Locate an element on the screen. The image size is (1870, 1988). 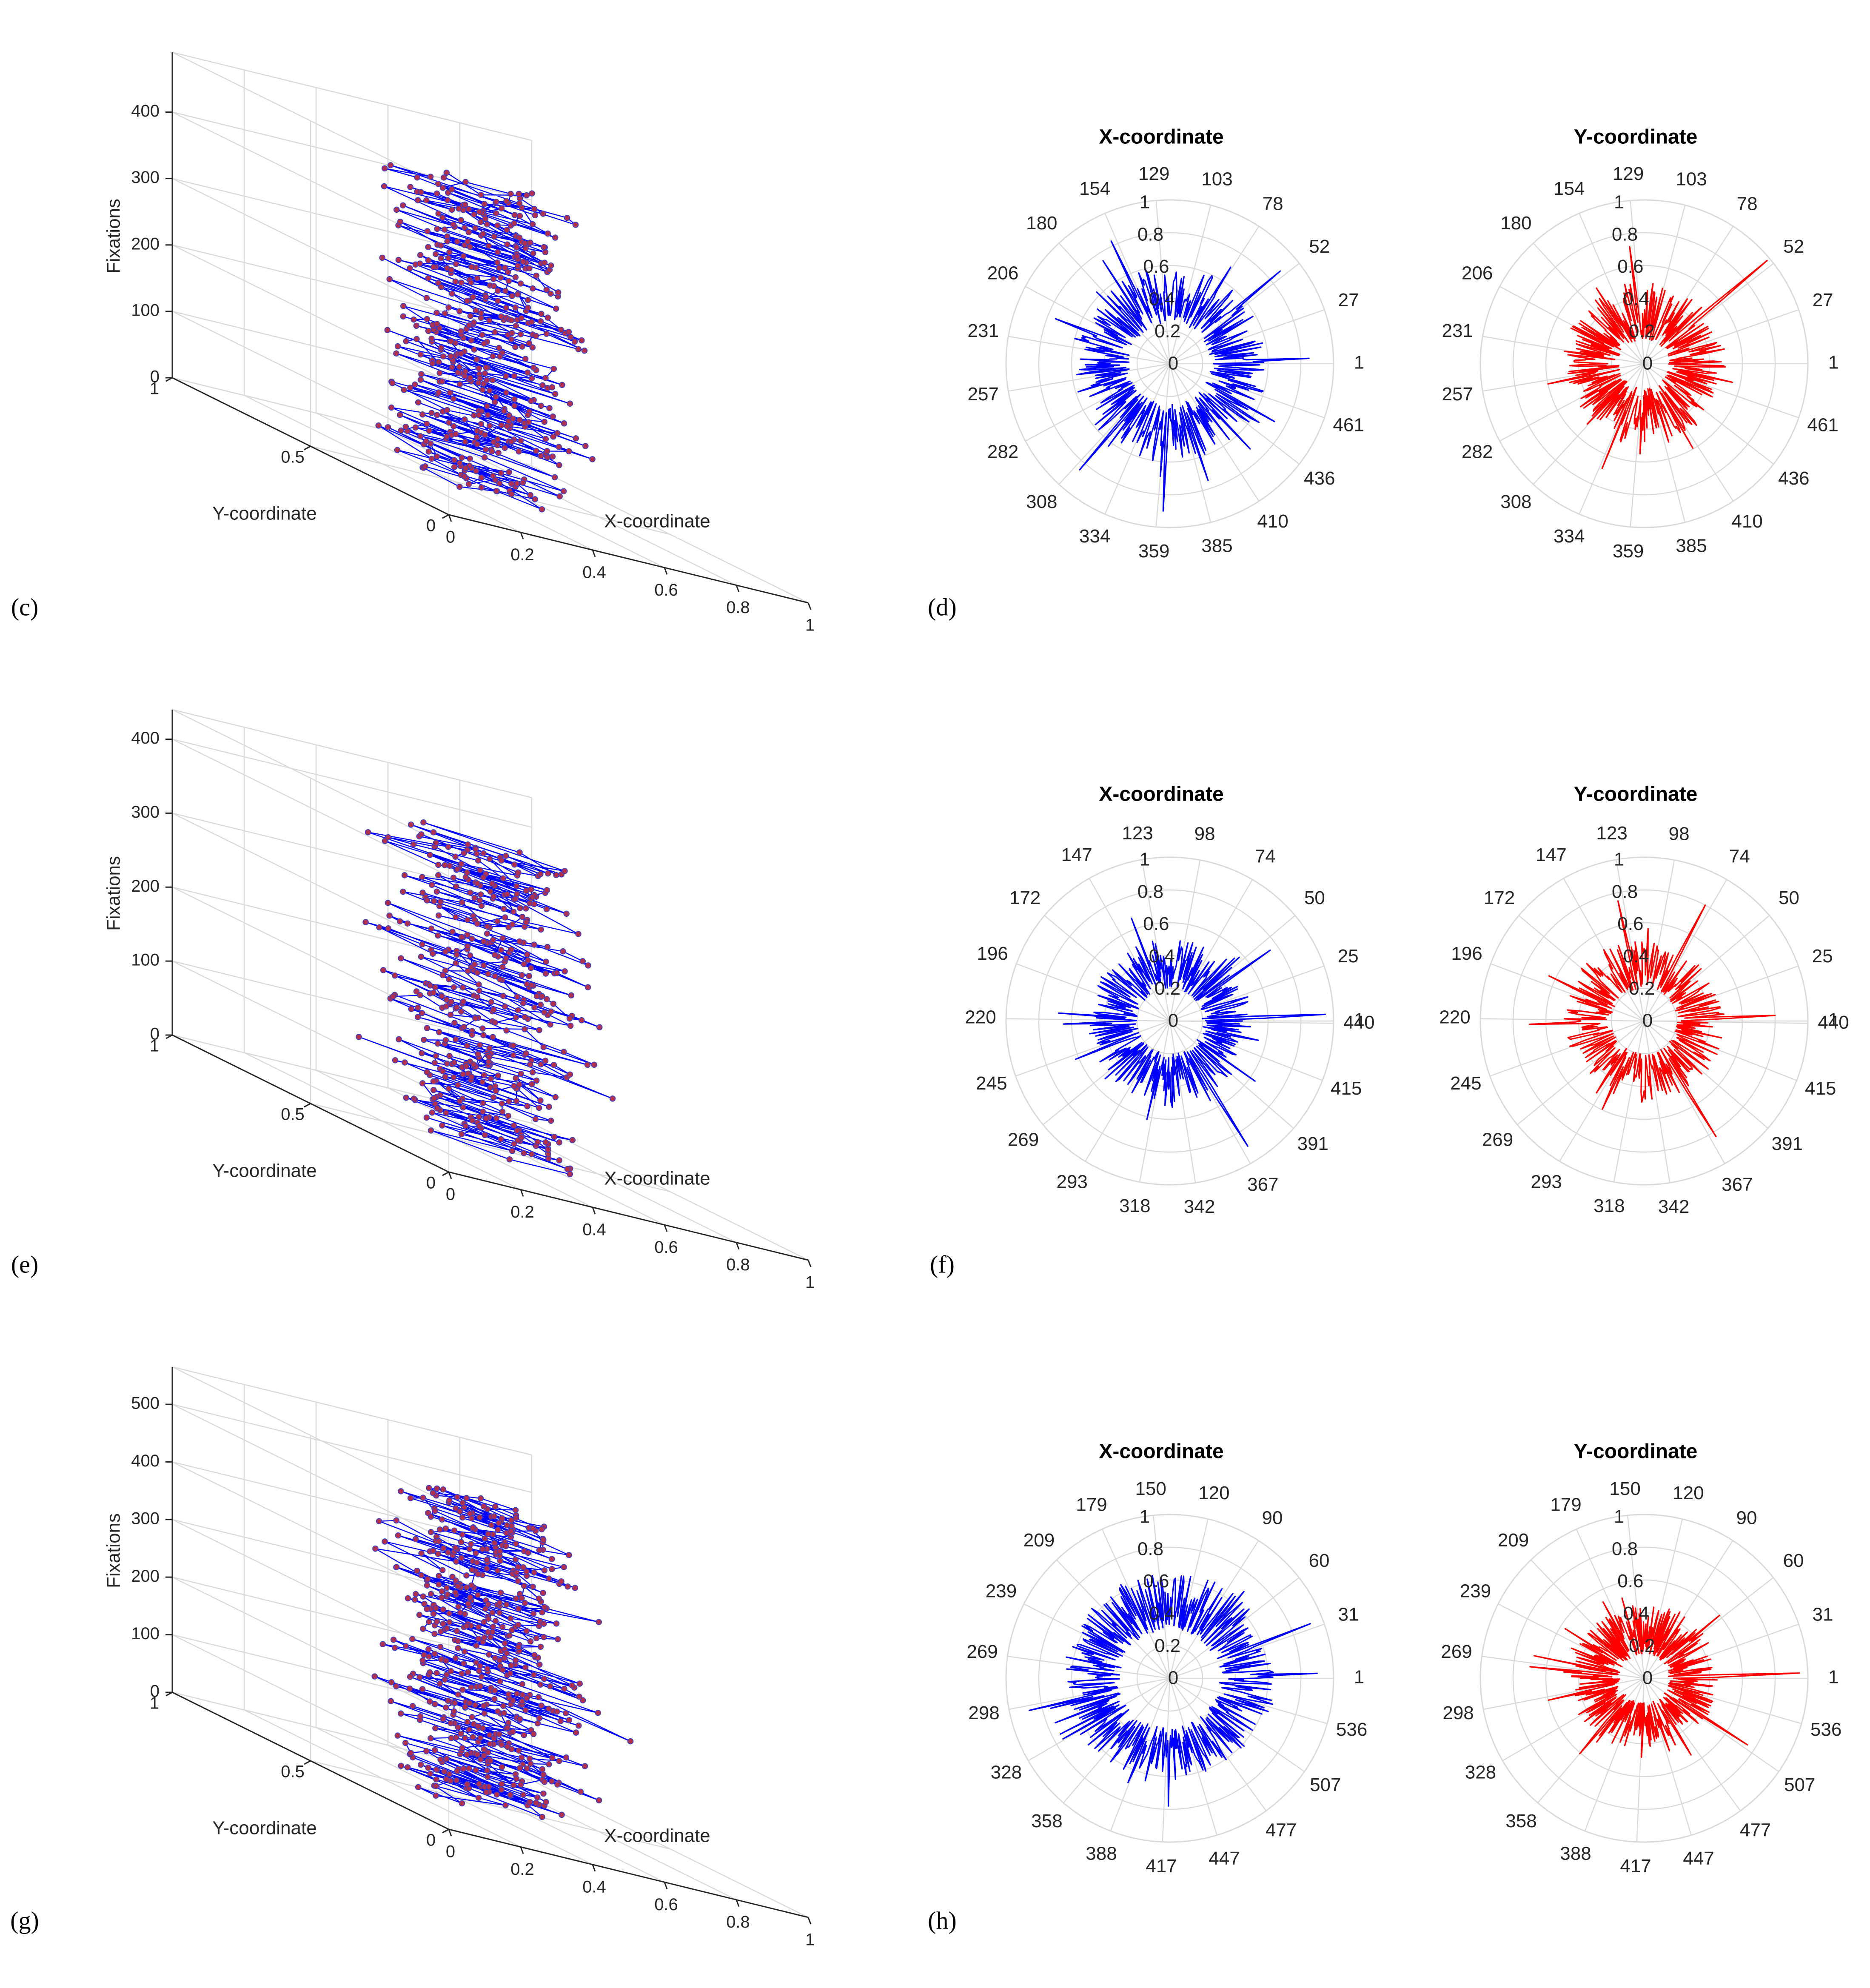
theta-tick-label: 298 is located at coordinates (1458, 1713).